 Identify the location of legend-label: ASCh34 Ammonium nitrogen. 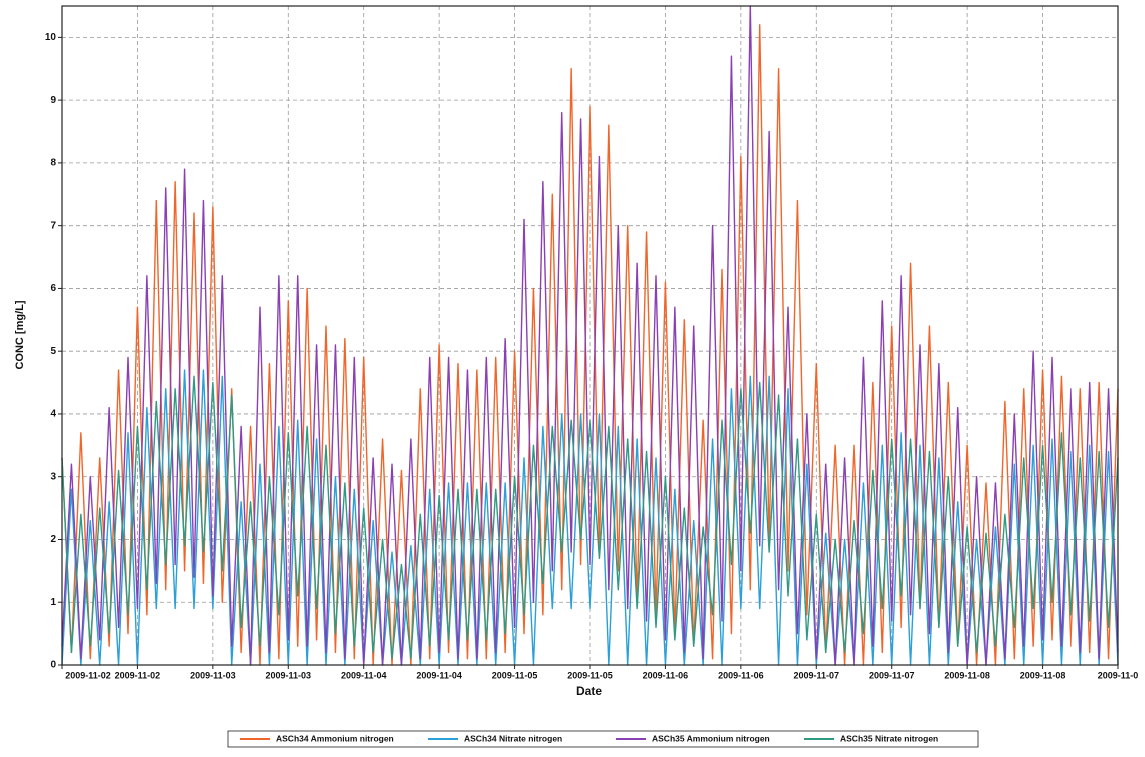
(335, 738).